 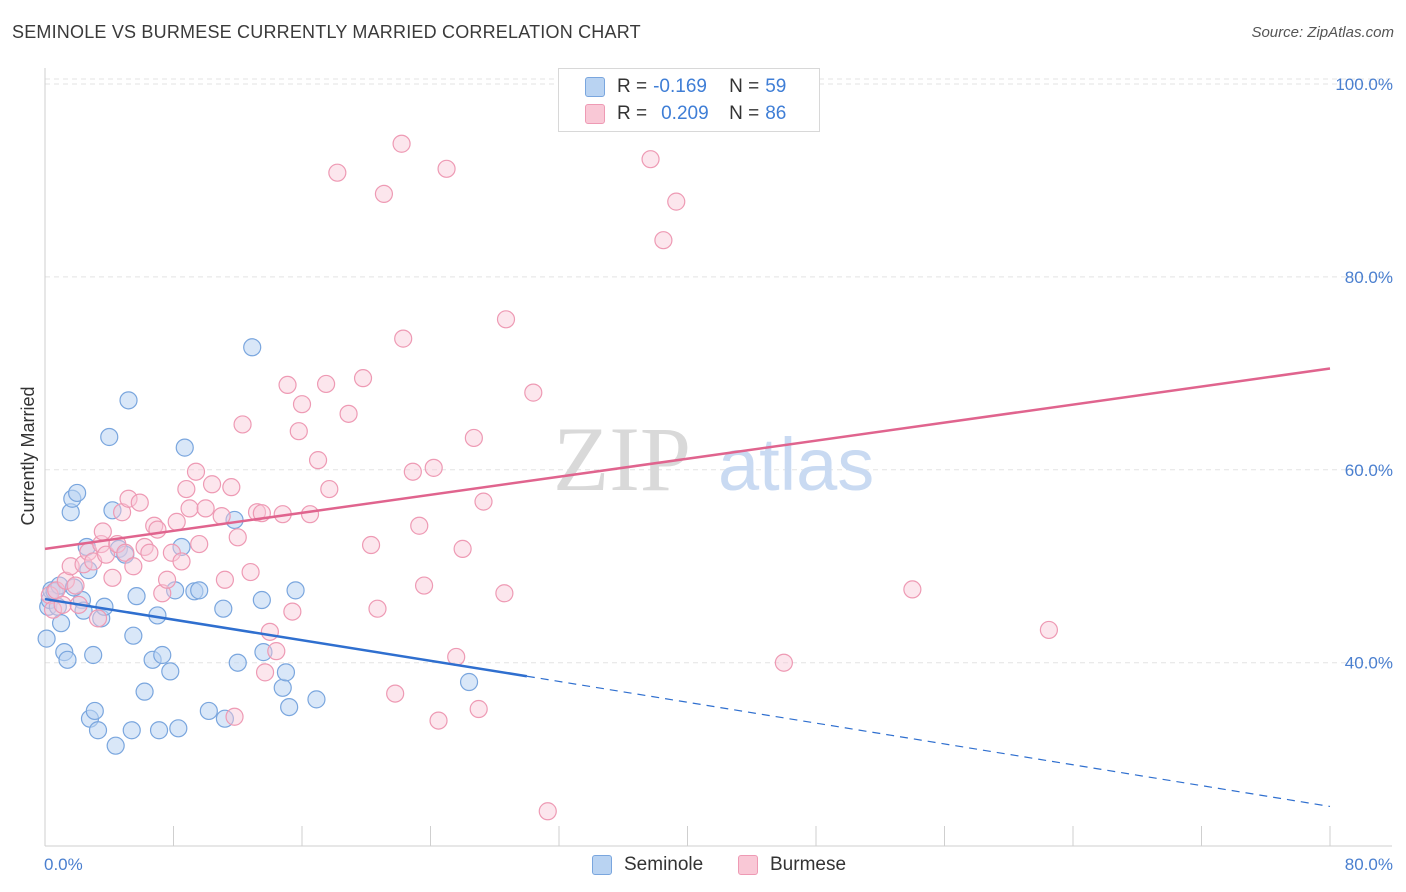 What do you see at coordinates (595, 87) in the screenshot?
I see `seminole-swatch` at bounding box center [595, 87].